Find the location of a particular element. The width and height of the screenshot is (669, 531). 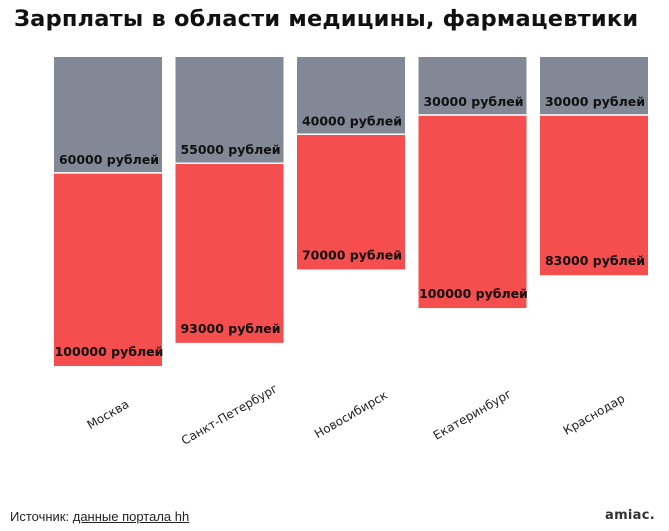

brand-logo: amiac. is located at coordinates (630, 515).